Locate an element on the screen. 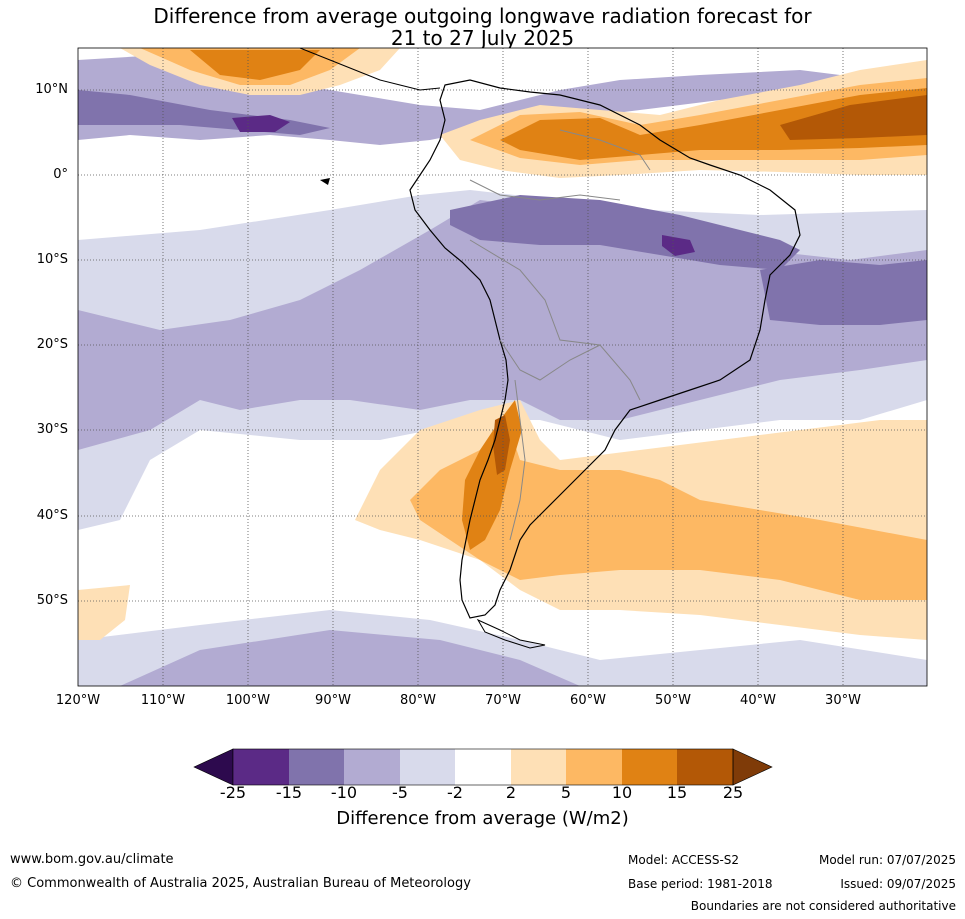 This screenshot has height=919, width=965. lon-label: 40°W is located at coordinates (758, 700).